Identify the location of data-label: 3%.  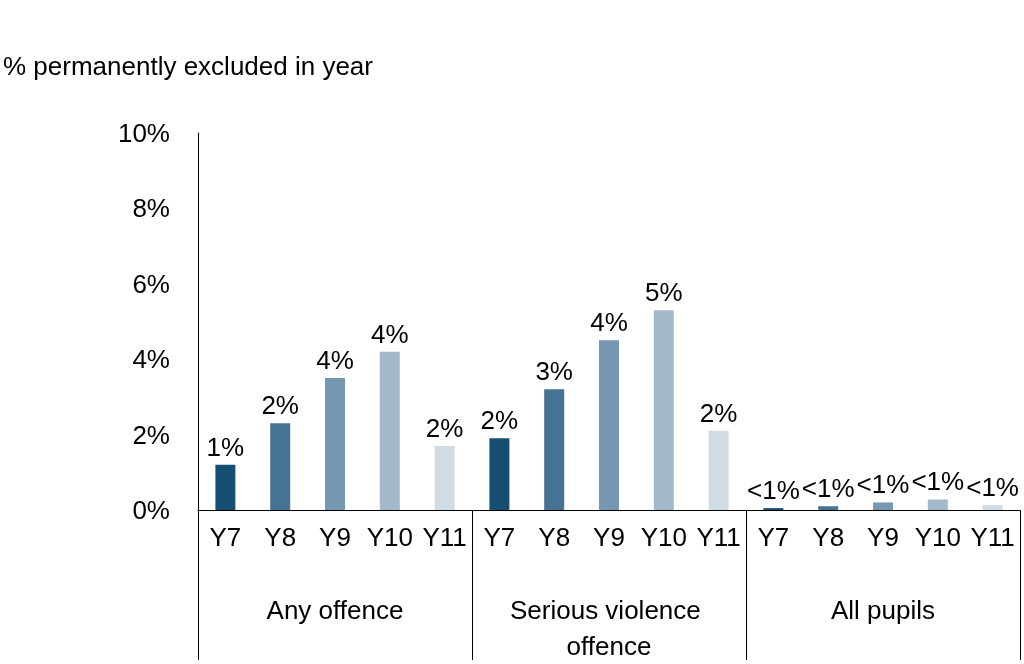
(554, 371).